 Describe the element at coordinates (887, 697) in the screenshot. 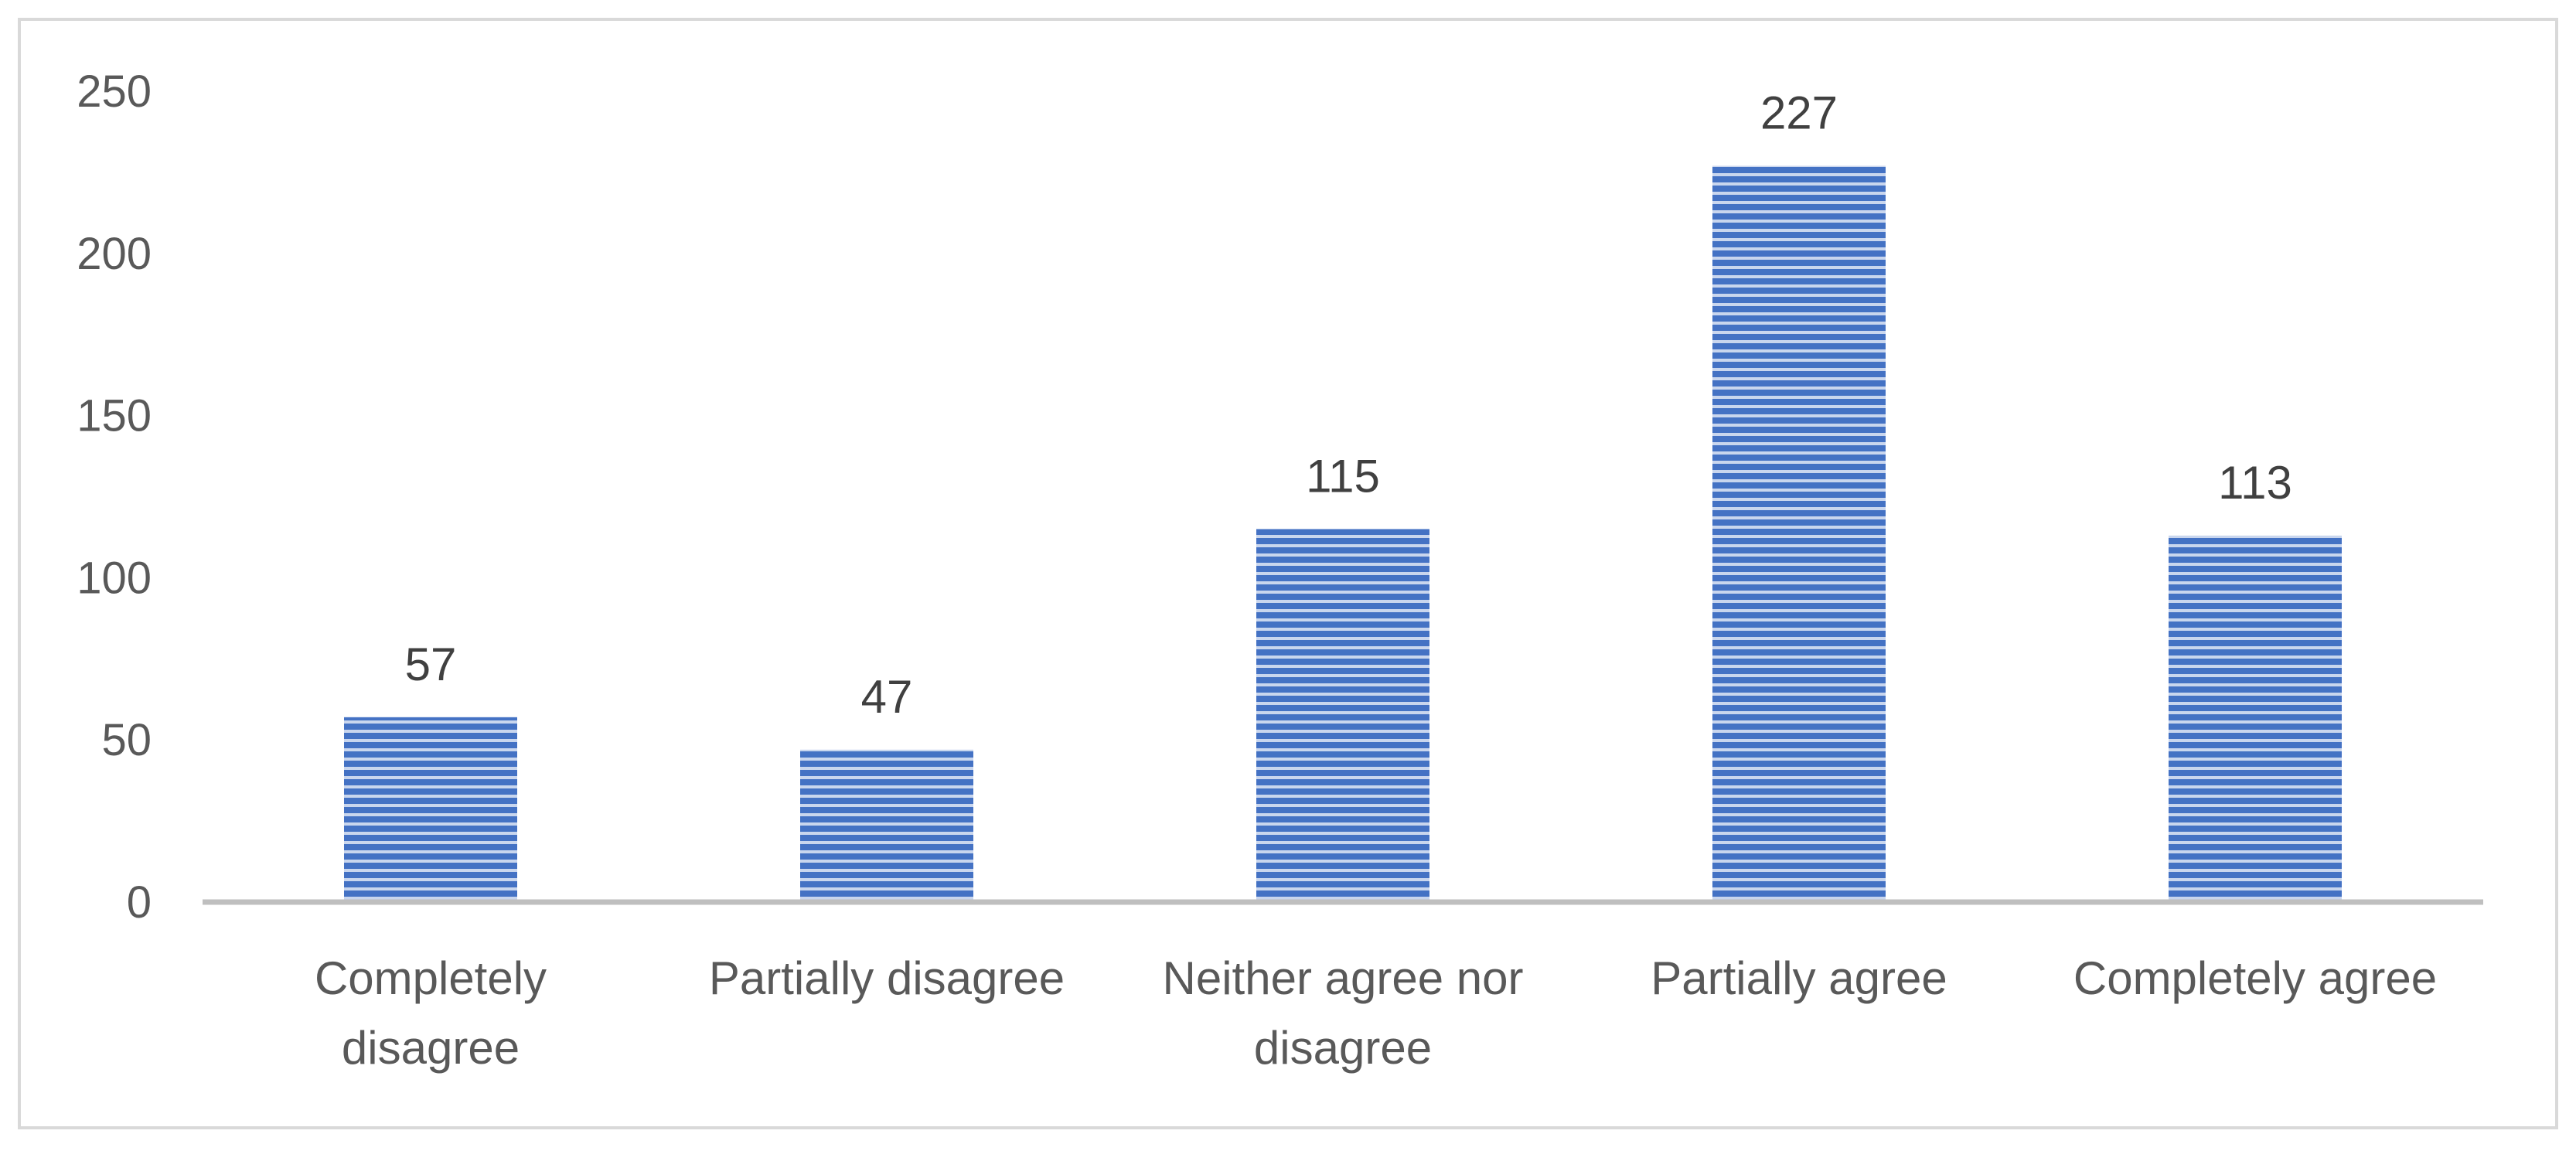

I see `data-label: 47` at that location.